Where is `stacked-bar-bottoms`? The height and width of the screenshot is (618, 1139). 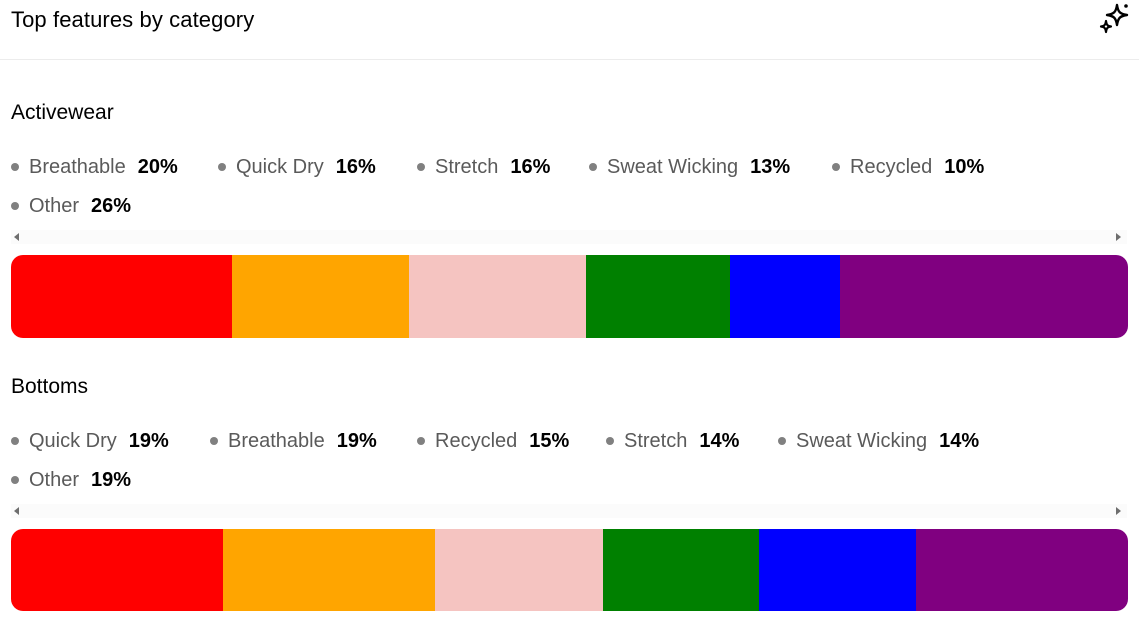 stacked-bar-bottoms is located at coordinates (569, 570).